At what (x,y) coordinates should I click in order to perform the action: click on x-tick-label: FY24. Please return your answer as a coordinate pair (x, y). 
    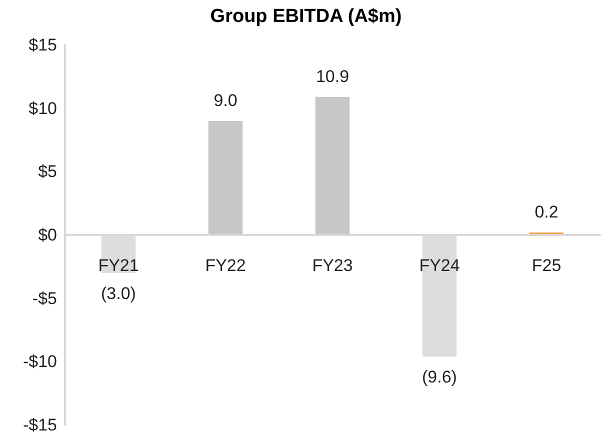
    Looking at the image, I should click on (439, 265).